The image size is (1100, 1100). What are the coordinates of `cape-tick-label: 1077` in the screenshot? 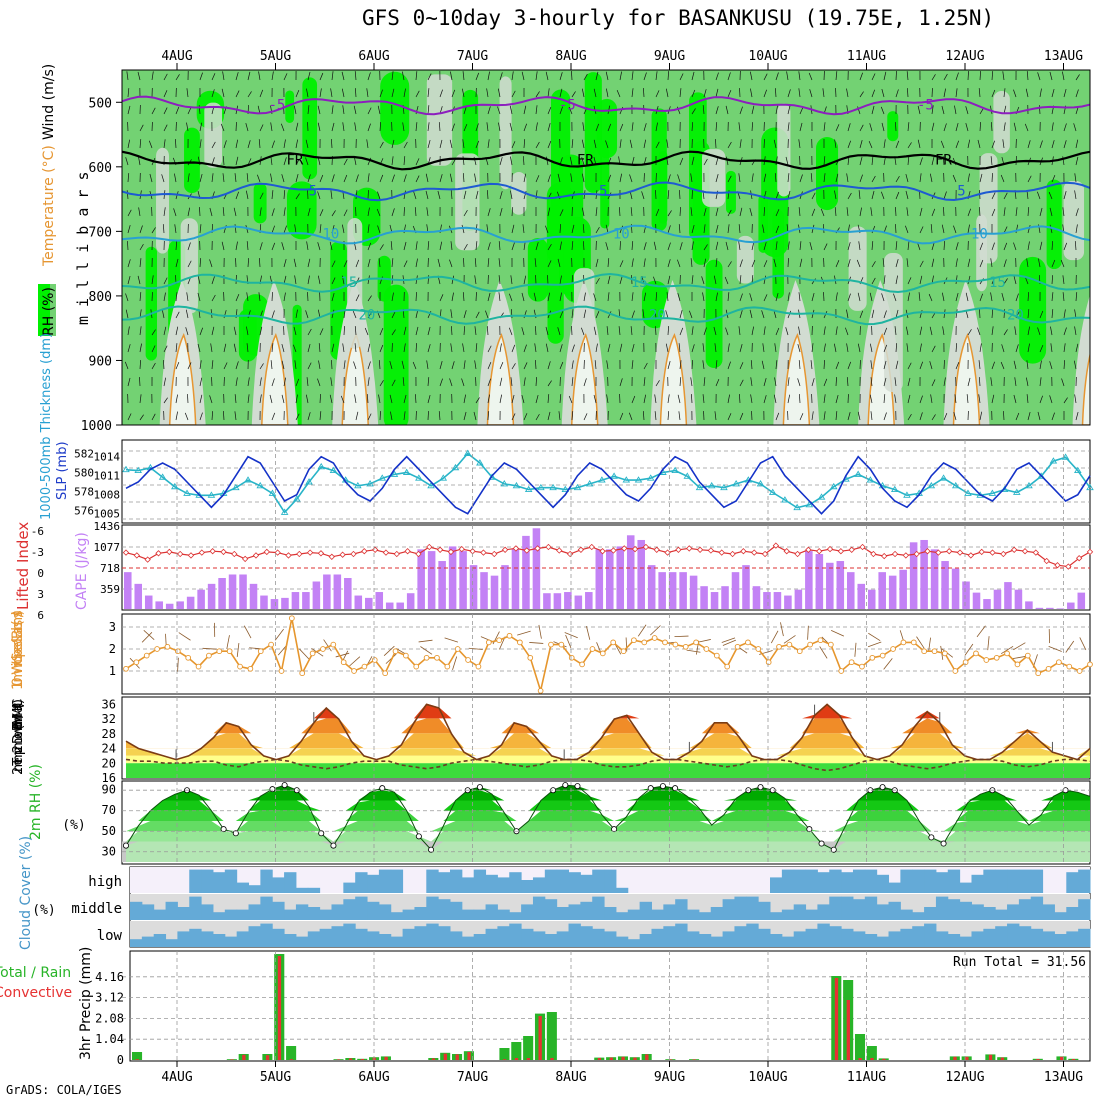 It's located at (107, 547).